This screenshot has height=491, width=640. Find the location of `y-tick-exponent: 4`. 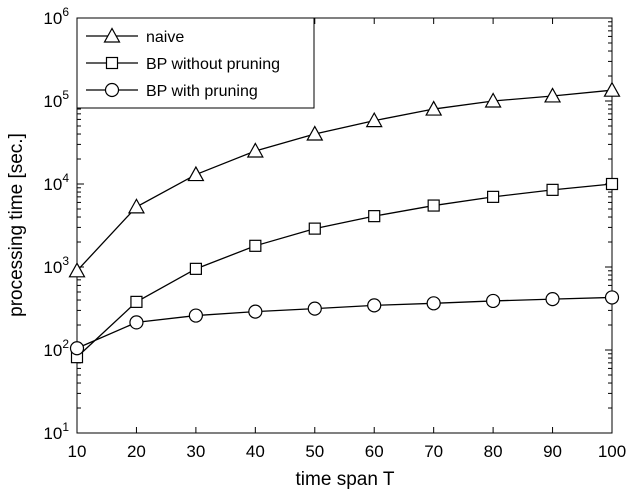

y-tick-exponent: 4 is located at coordinates (65, 178).